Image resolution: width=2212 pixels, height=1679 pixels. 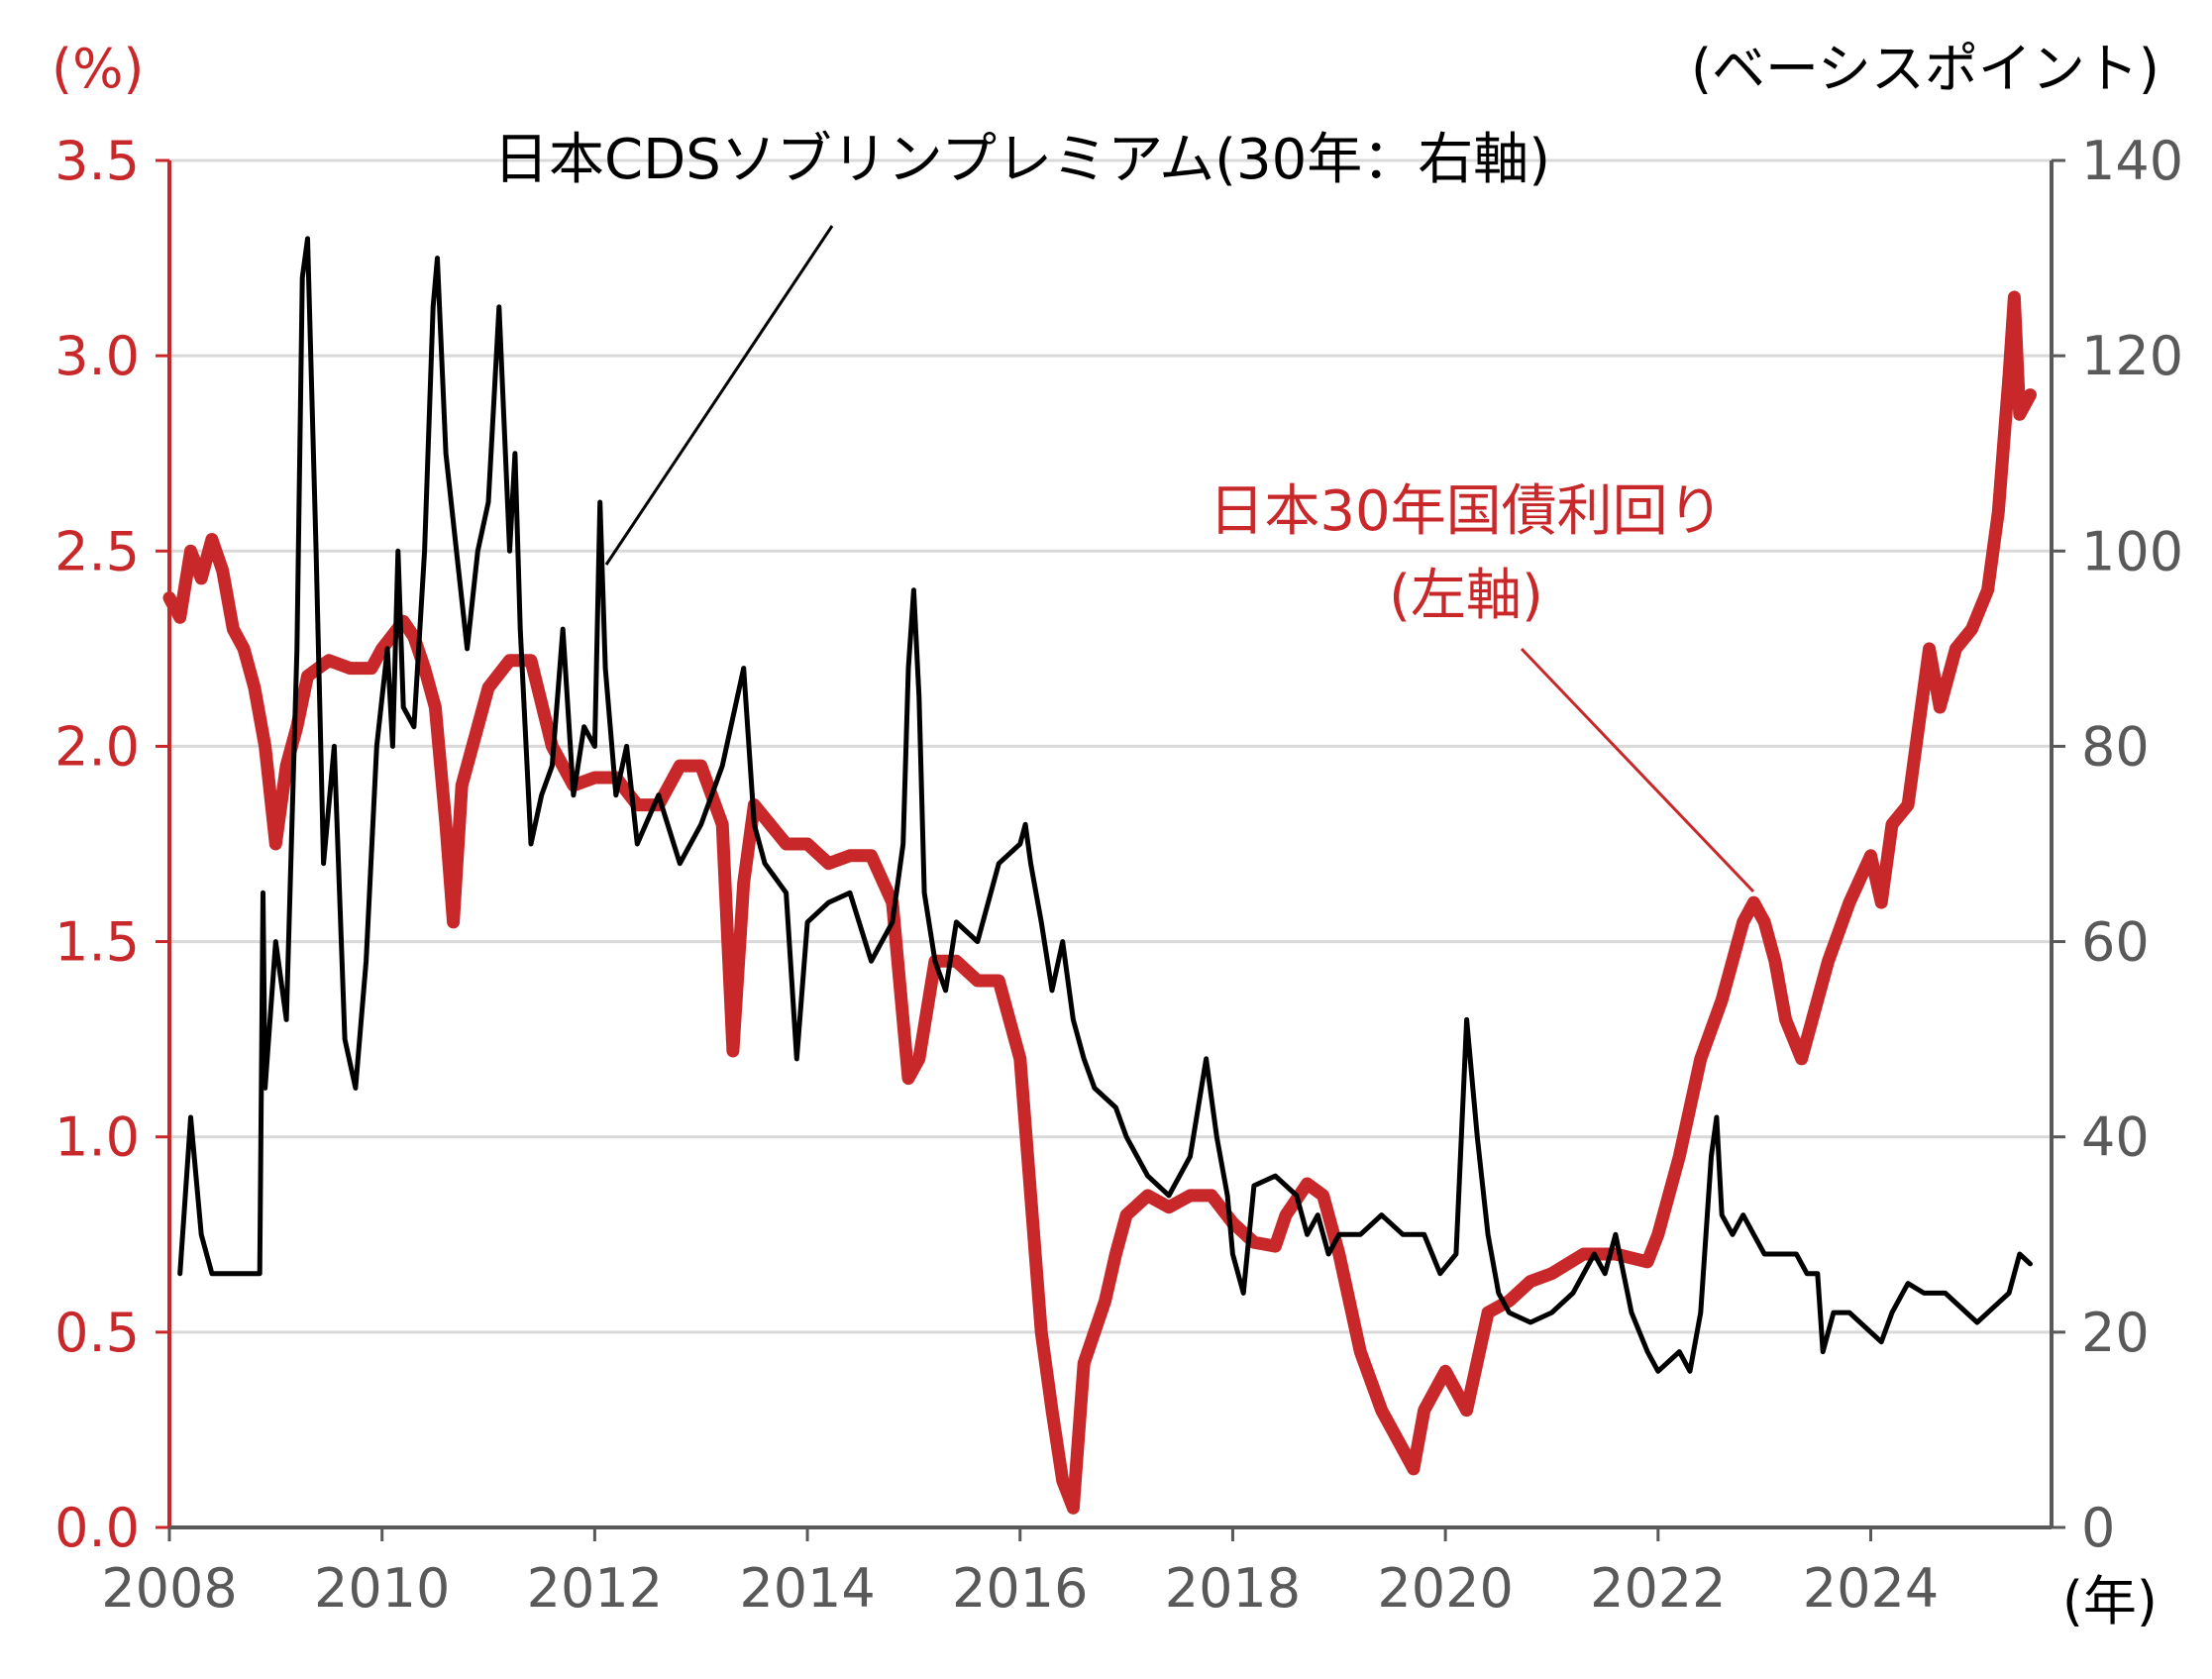 What do you see at coordinates (719, 395) in the screenshot?
I see `cds-leader-line` at bounding box center [719, 395].